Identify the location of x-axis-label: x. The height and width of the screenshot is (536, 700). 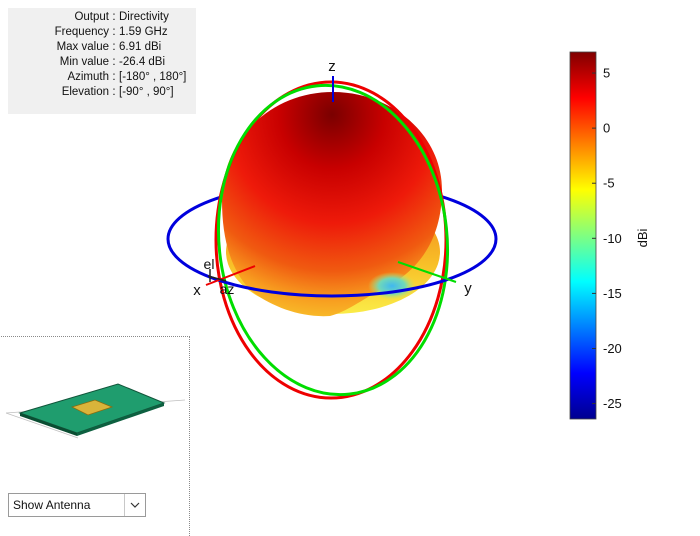
(197, 290).